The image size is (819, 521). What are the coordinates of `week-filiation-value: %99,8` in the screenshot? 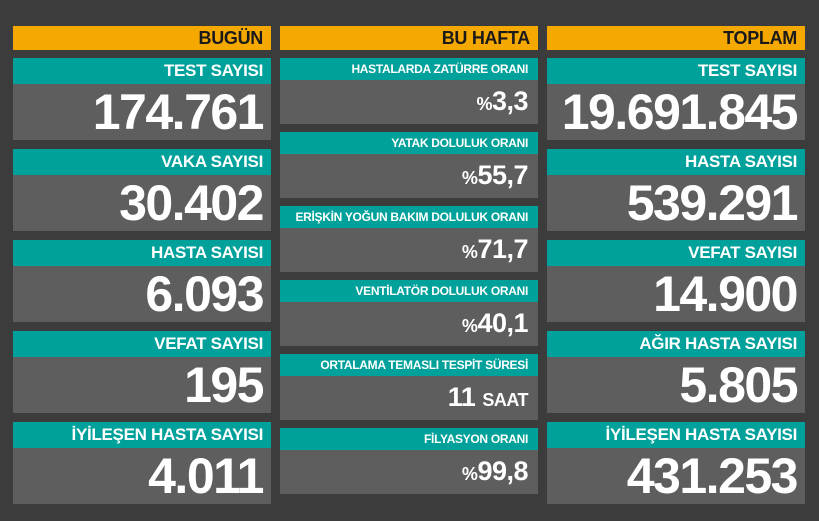 It's located at (495, 471).